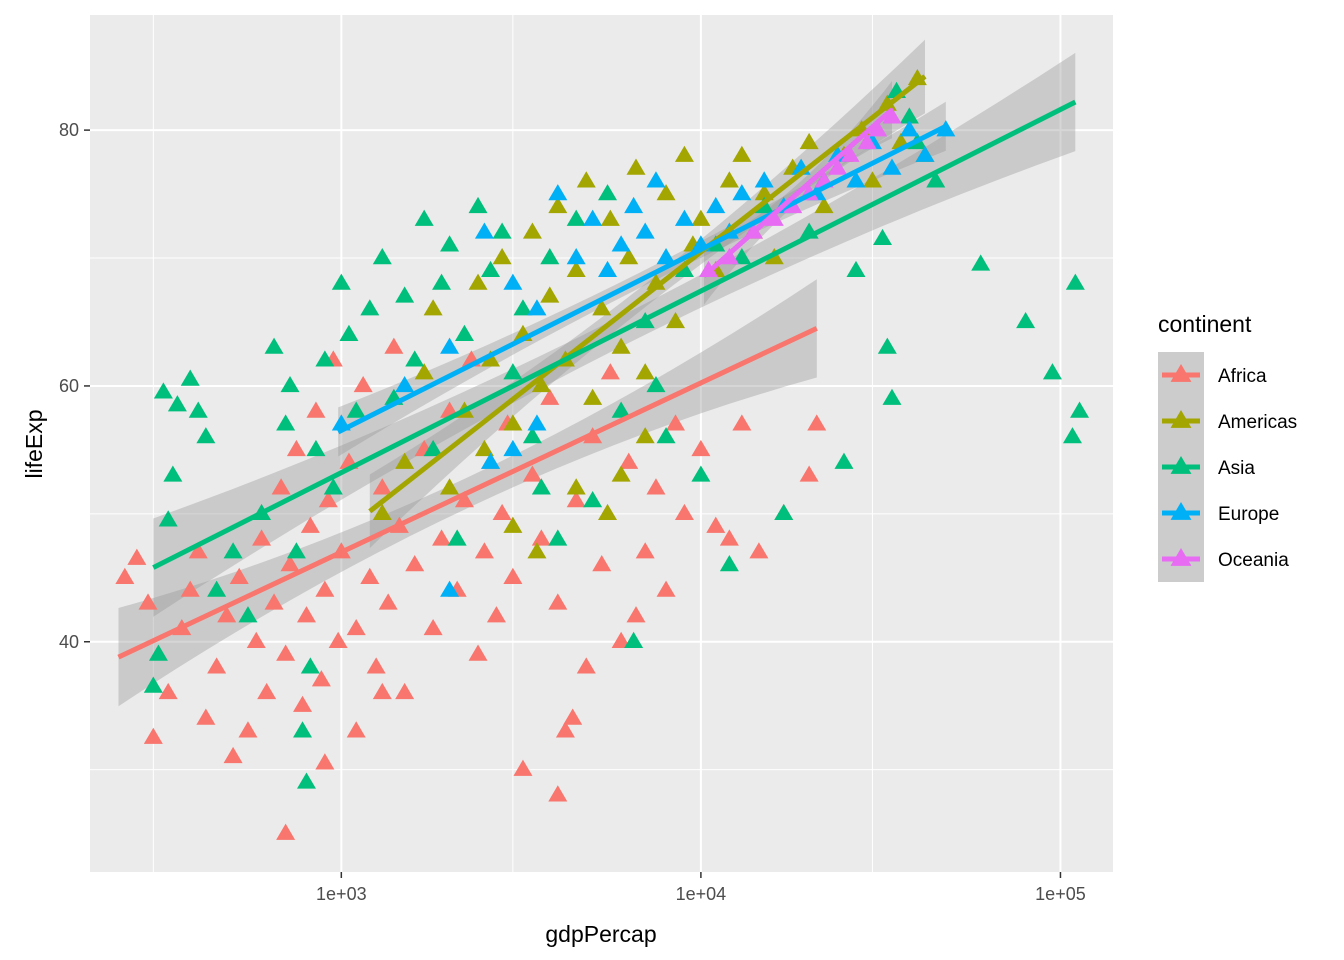 The height and width of the screenshot is (960, 1344). What do you see at coordinates (341, 894) in the screenshot?
I see `x-tick-label: 1e+03` at bounding box center [341, 894].